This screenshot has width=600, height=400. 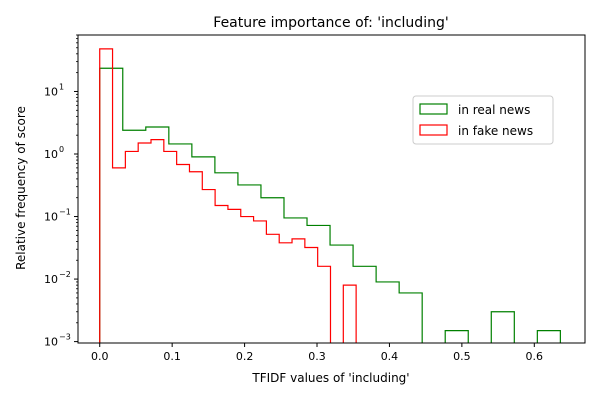 I want to click on x-tick-label: 0.3, so click(x=317, y=356).